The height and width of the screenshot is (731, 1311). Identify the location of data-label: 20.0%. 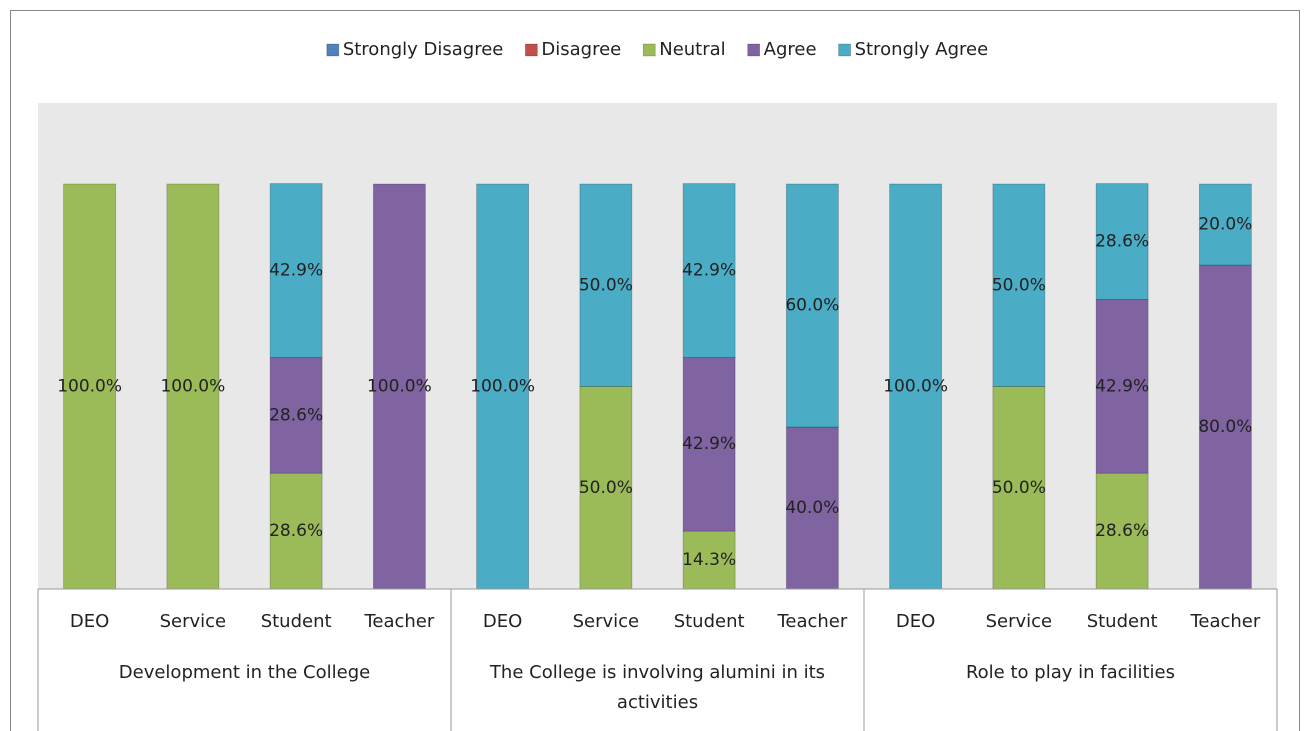
(1225, 225).